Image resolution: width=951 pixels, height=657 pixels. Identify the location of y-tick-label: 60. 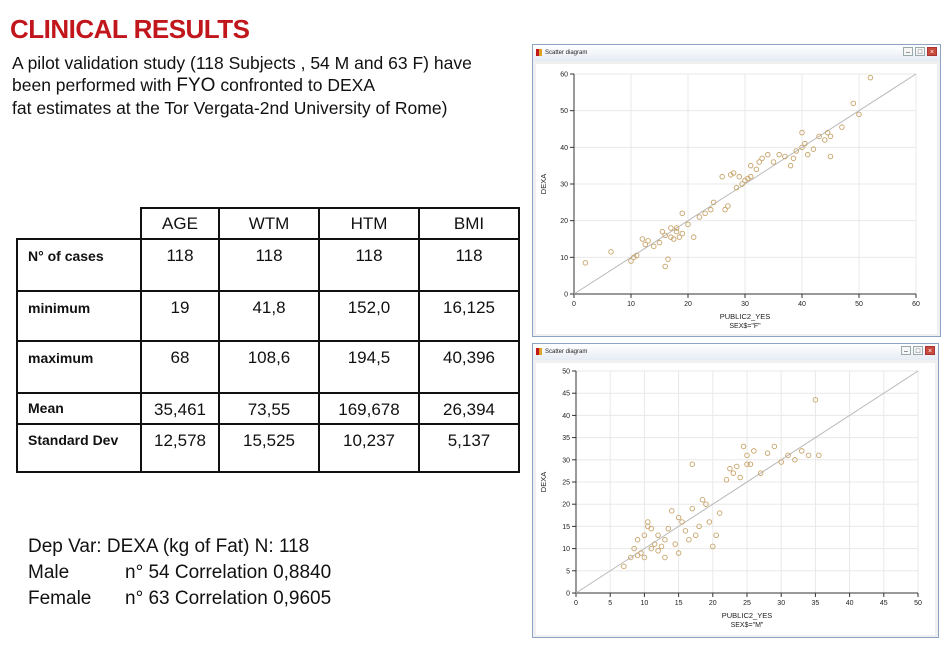
(564, 75).